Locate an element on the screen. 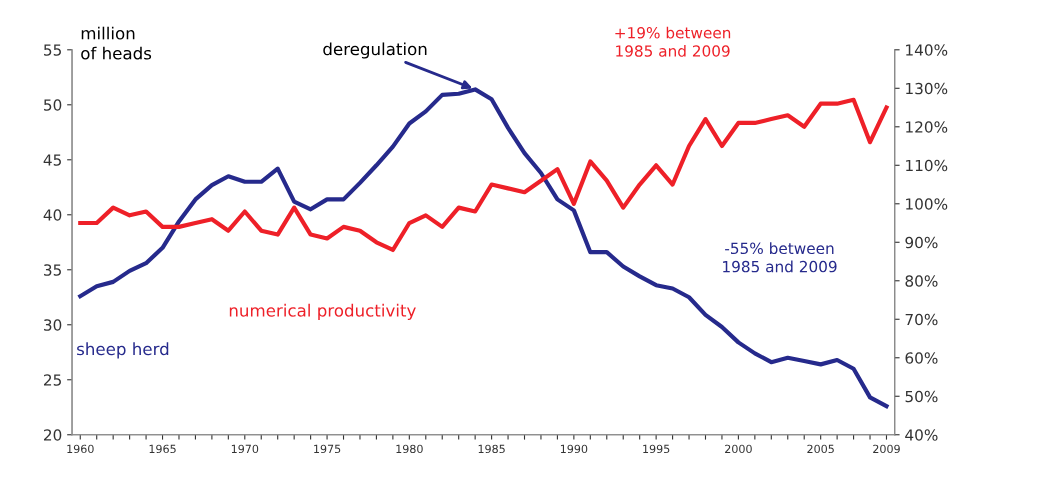 This screenshot has width=1044, height=498. x-tick-label: 2000 is located at coordinates (738, 449).